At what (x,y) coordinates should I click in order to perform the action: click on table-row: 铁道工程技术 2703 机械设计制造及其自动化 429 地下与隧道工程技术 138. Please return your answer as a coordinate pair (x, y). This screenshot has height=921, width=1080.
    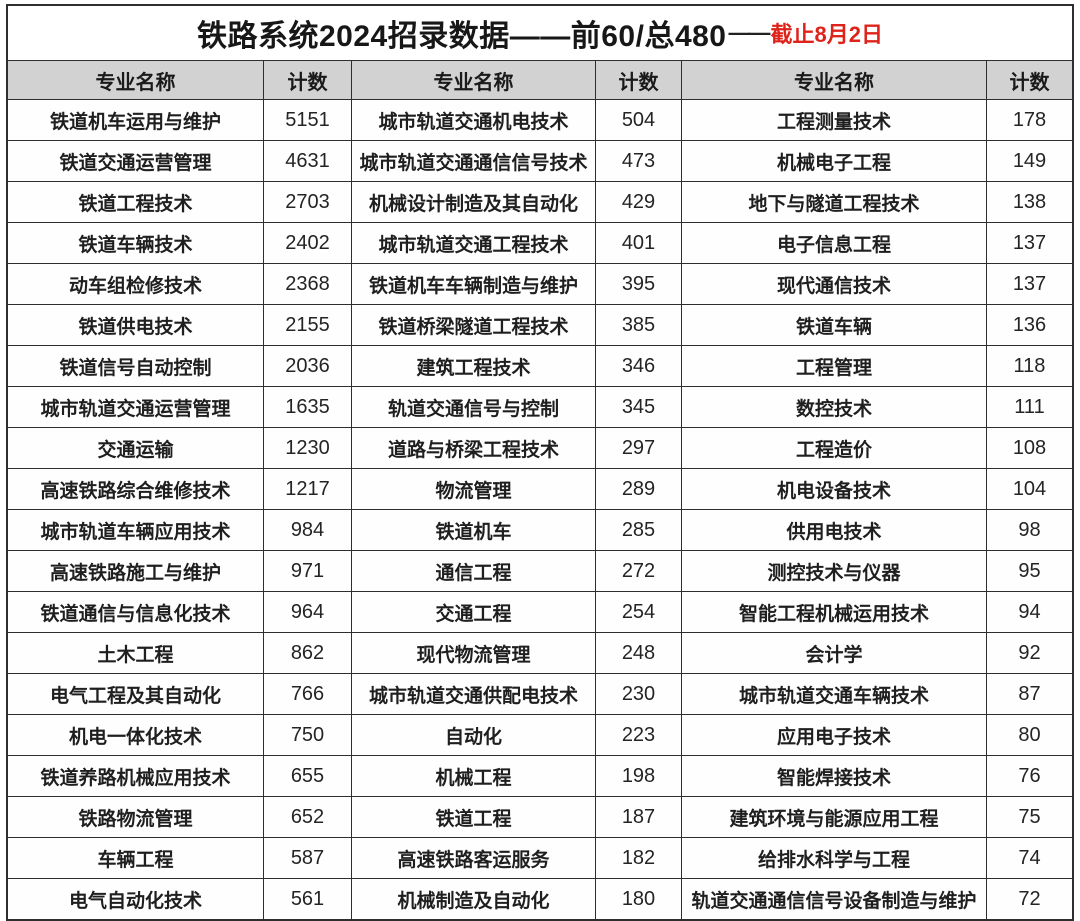
    Looking at the image, I should click on (540, 201).